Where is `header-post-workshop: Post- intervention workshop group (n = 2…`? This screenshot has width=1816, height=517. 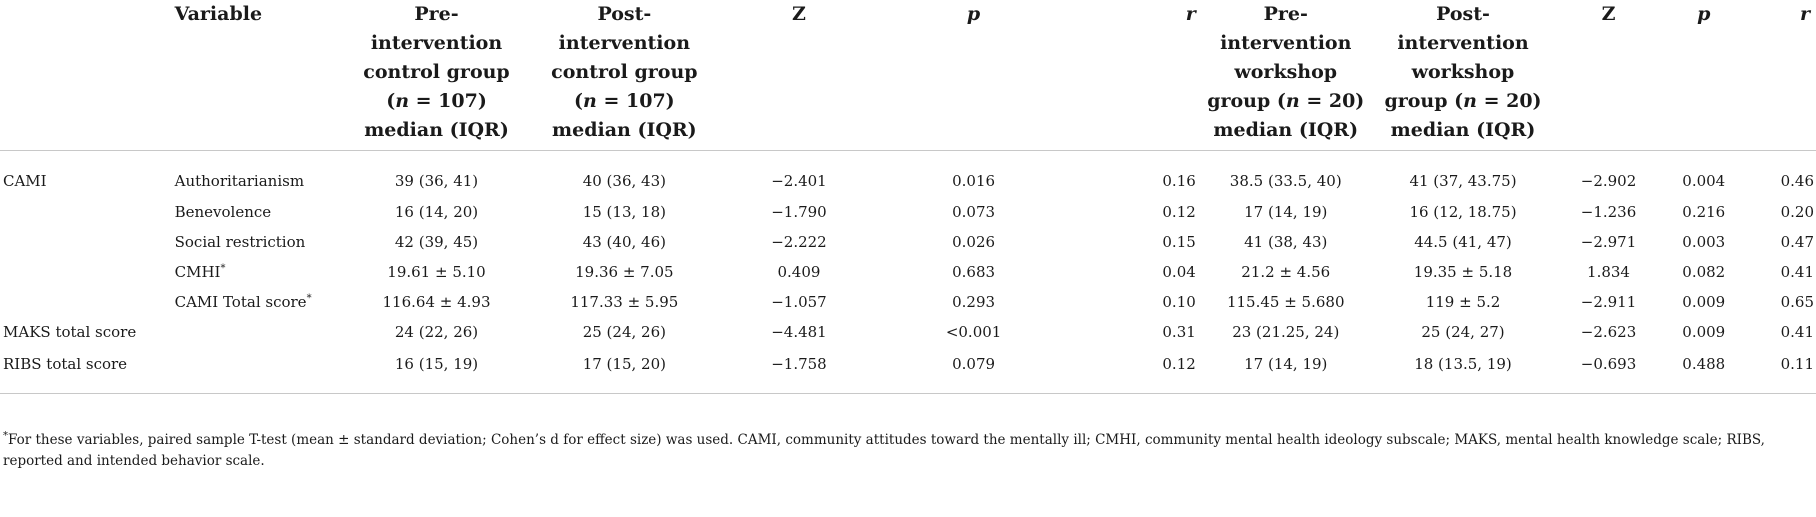
header-post-workshop: Post- intervention workshop group (n = 2… is located at coordinates (1463, 72).